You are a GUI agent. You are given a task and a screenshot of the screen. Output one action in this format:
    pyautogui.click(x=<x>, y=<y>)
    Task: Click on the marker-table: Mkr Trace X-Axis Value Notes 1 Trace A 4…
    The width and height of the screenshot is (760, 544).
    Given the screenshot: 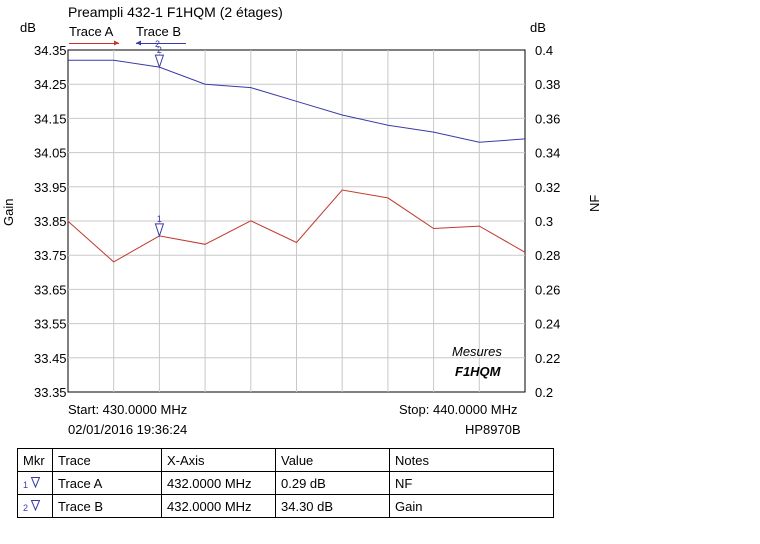 What is the action you would take?
    pyautogui.click(x=285, y=483)
    